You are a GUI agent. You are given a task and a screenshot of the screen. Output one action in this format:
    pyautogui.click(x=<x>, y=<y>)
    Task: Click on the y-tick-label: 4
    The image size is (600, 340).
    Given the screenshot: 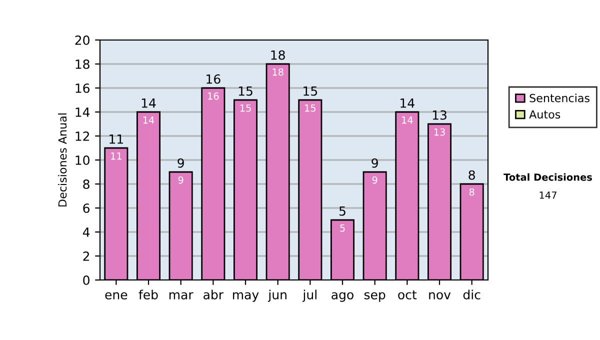 What is the action you would take?
    pyautogui.click(x=86, y=232)
    